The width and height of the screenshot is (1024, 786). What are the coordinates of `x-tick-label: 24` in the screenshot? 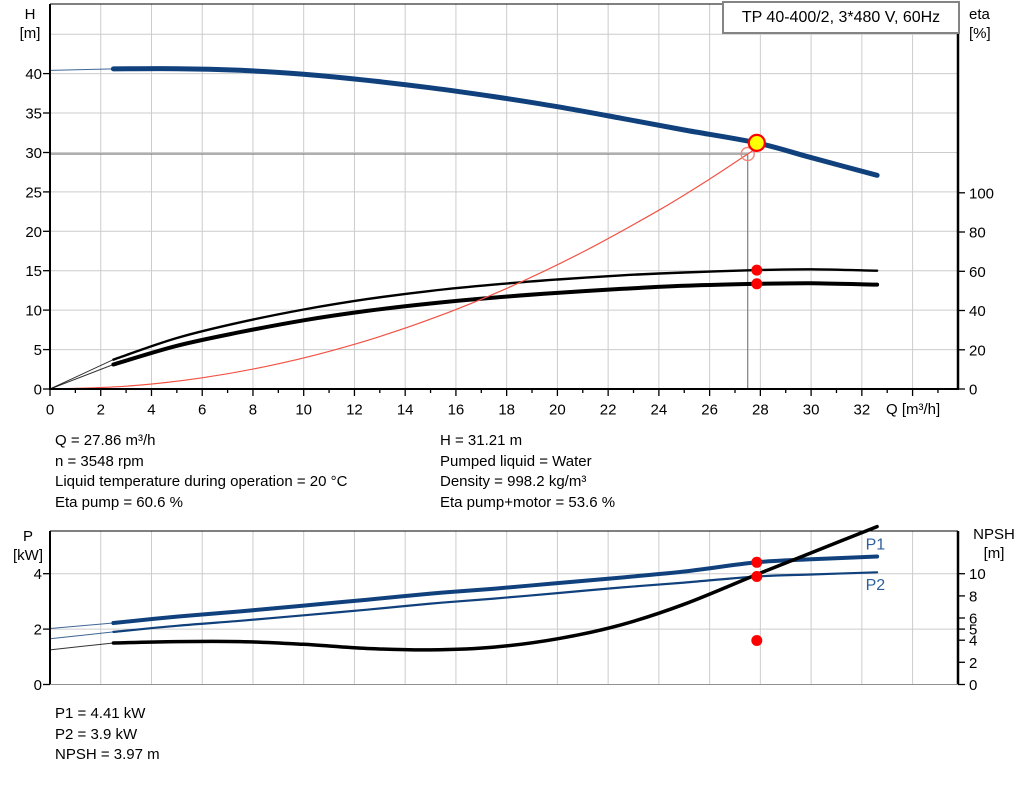 It's located at (659, 410).